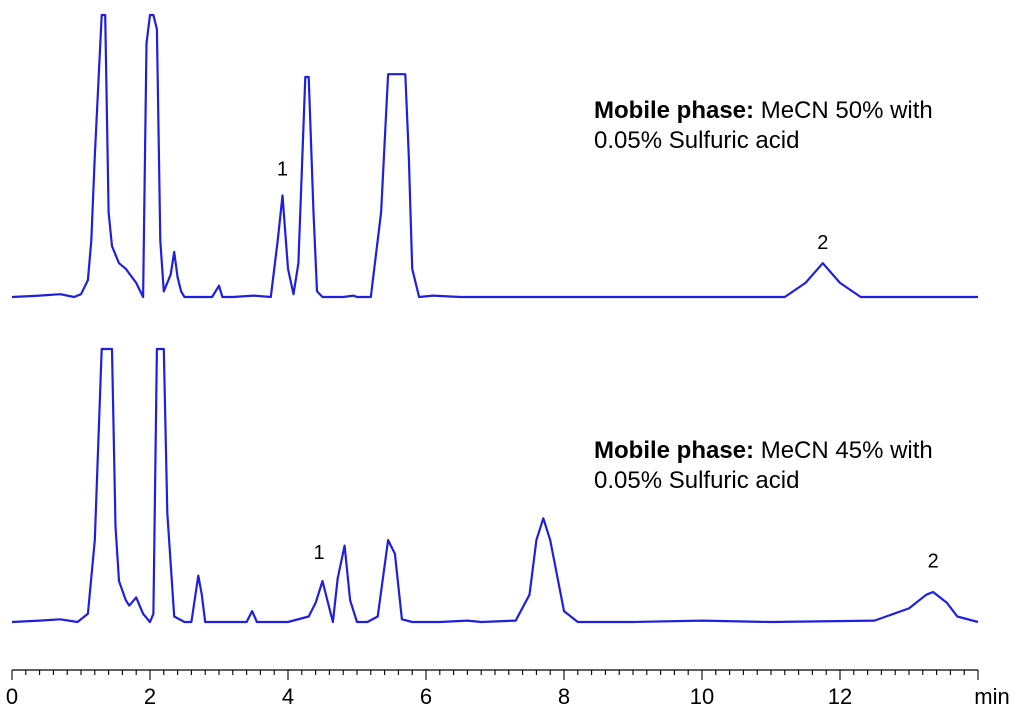  I want to click on annotation-top-bold: Mobile phase:, so click(674, 110).